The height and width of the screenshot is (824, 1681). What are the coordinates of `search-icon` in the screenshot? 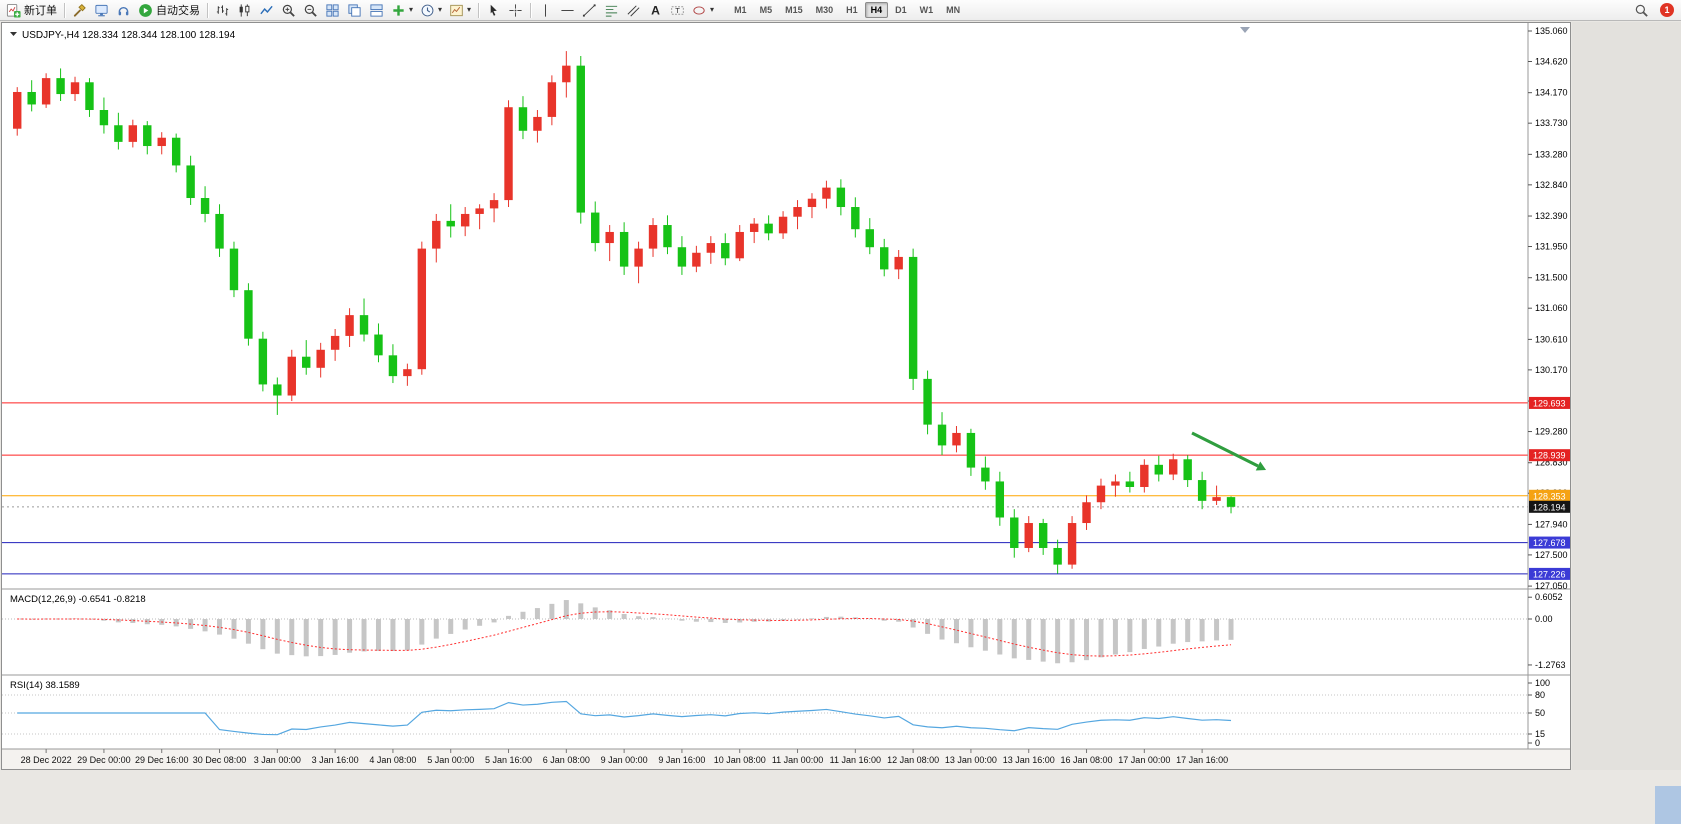 It's located at (1641, 10).